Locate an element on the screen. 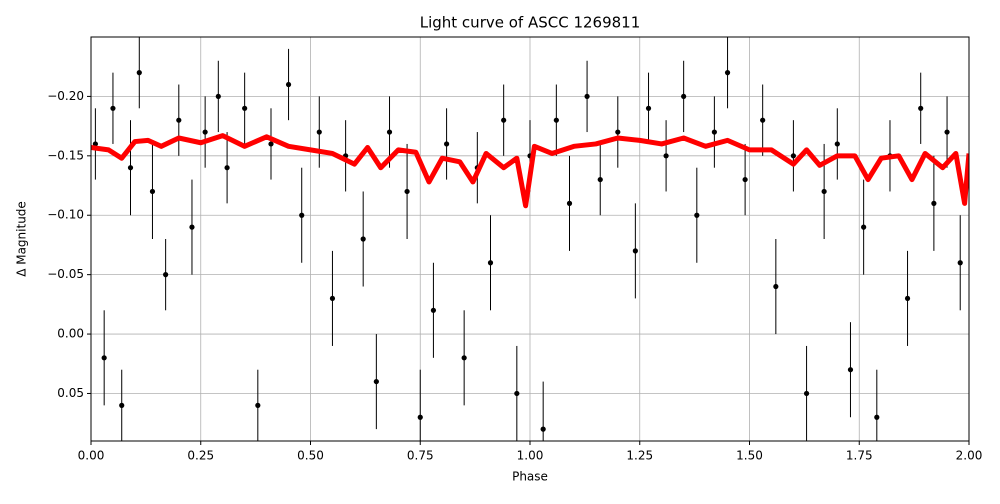 This screenshot has height=504, width=1000. trend-line is located at coordinates (530, 171).